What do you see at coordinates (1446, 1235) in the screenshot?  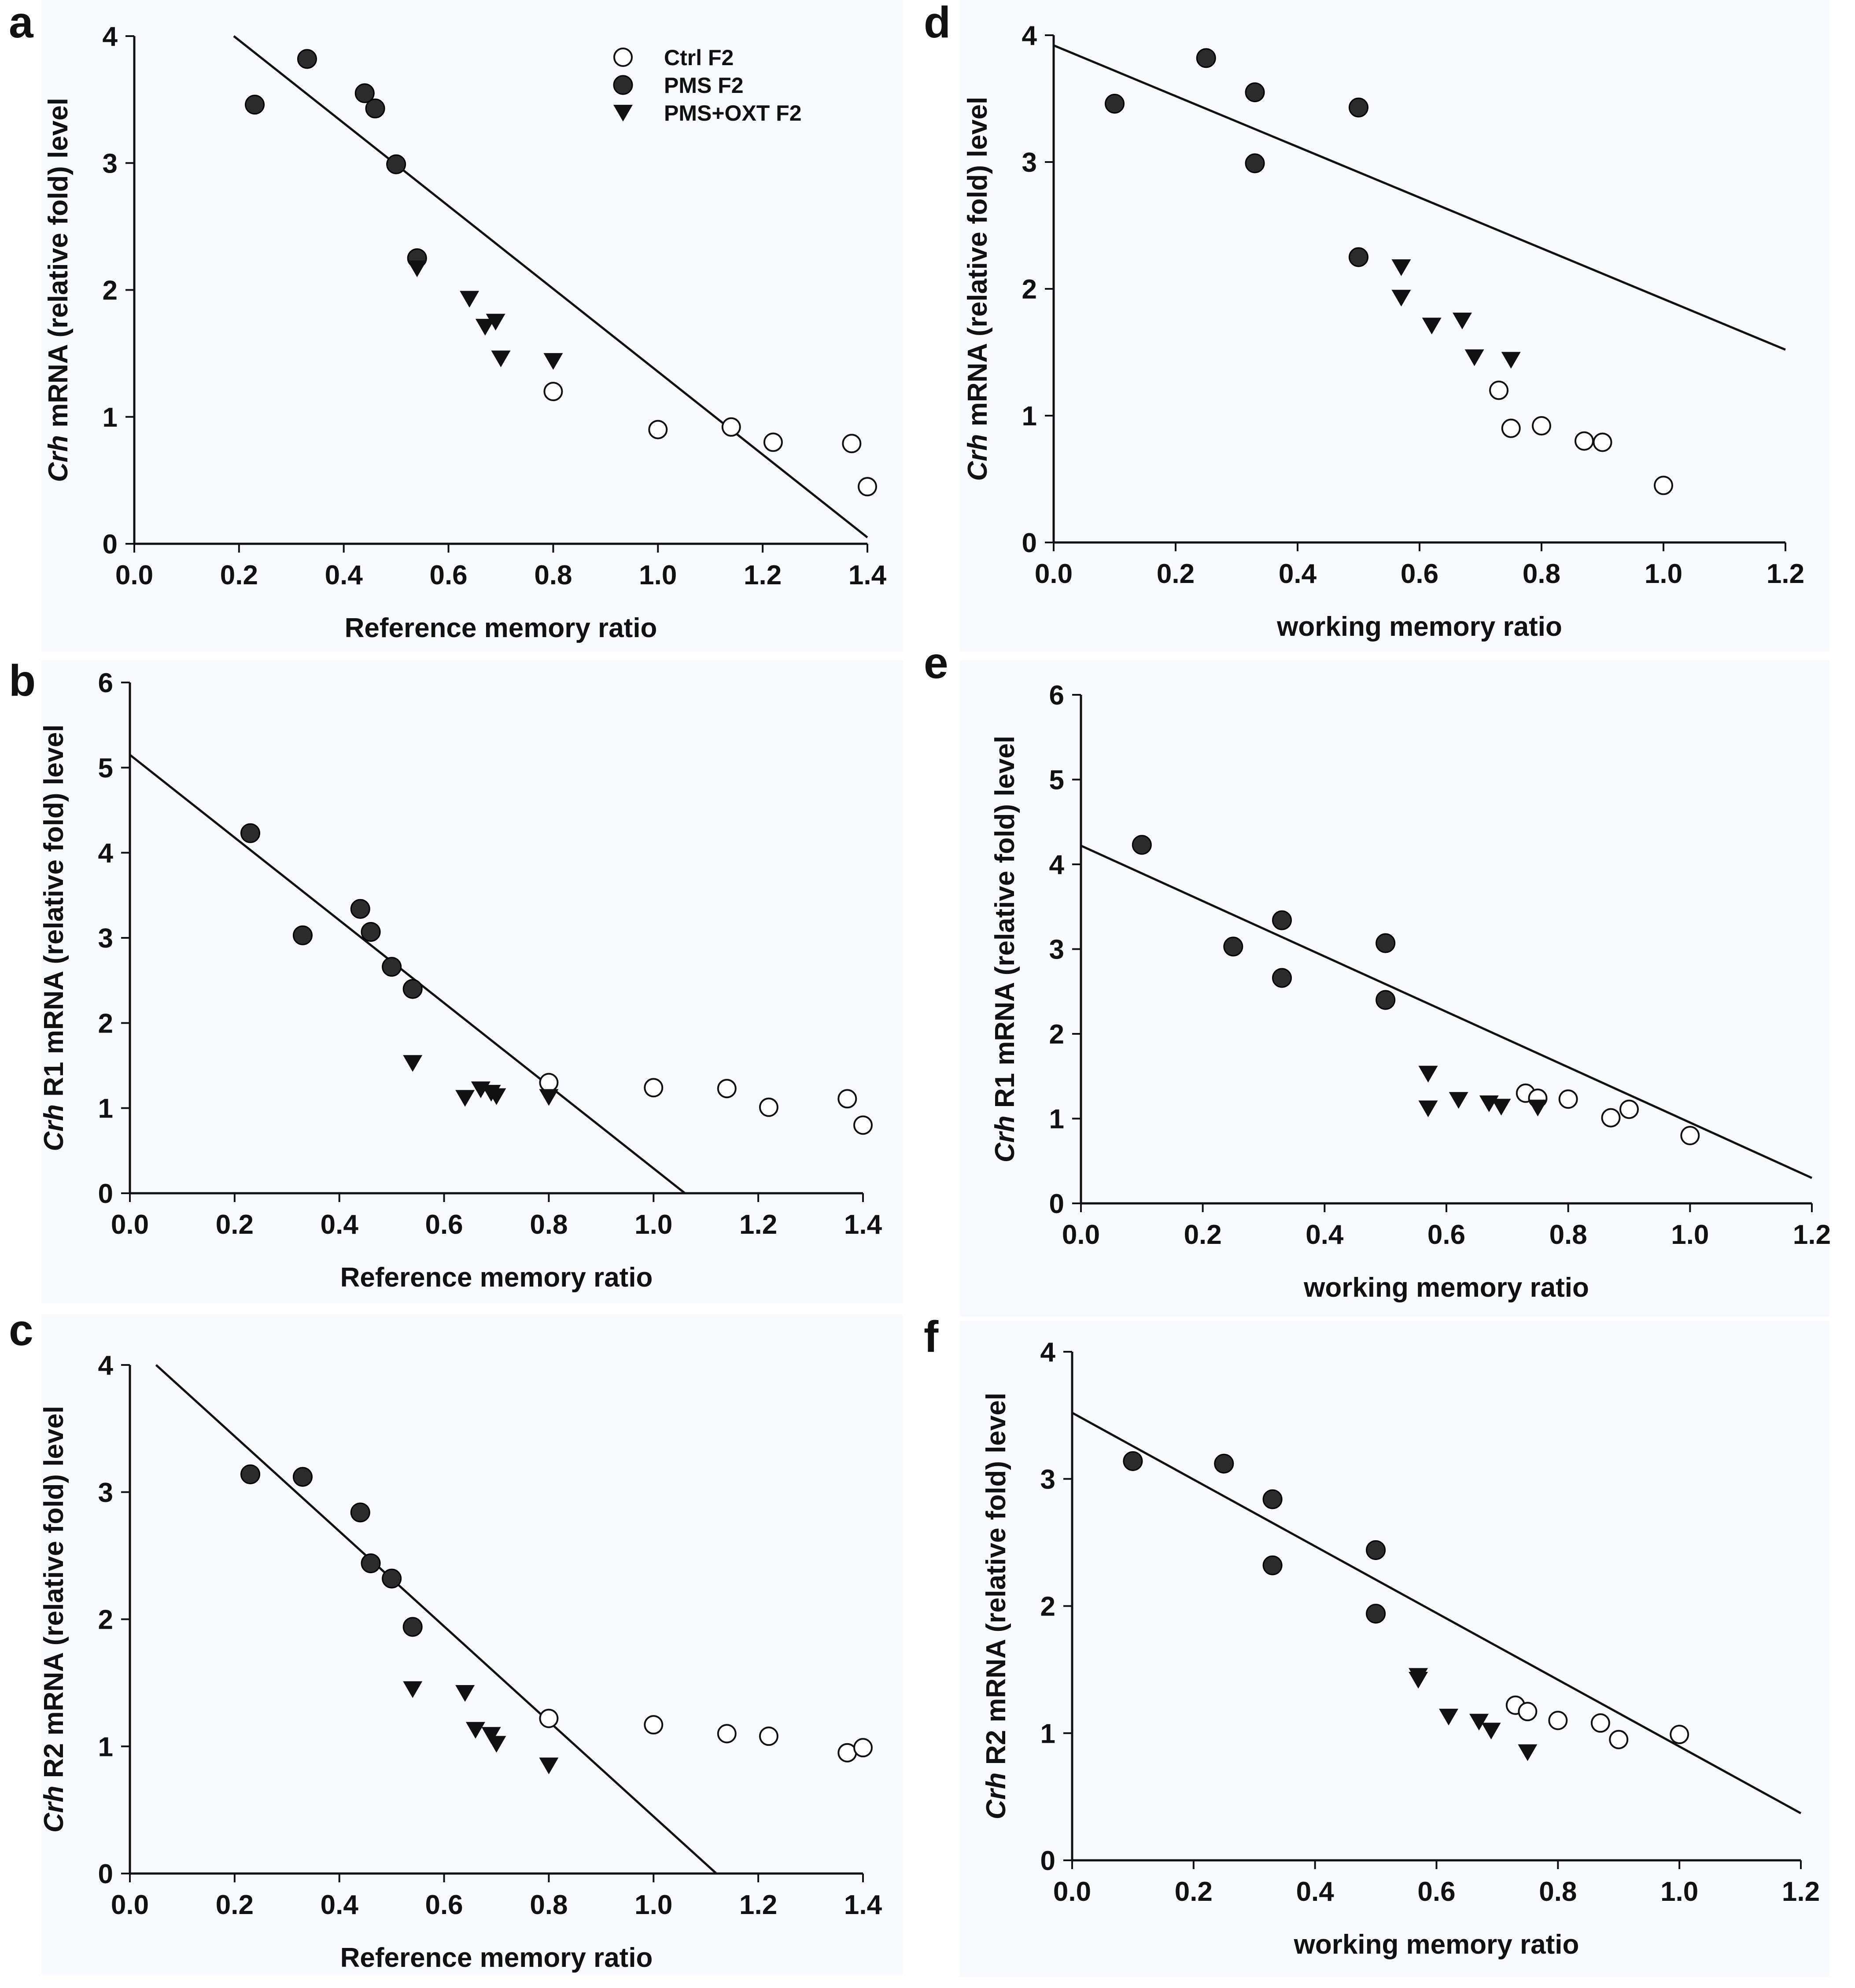 I see `x-tick-label: 0.6` at bounding box center [1446, 1235].